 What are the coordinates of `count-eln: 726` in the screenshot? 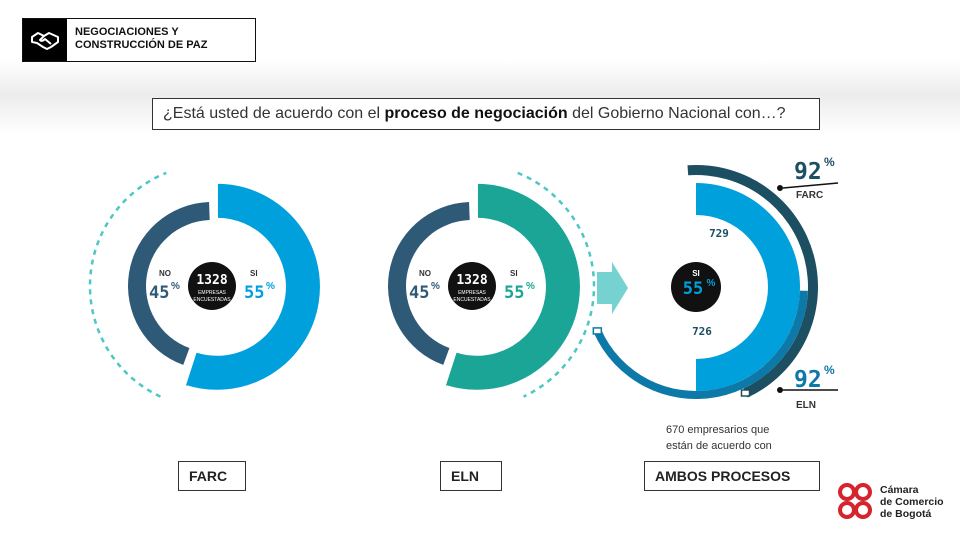 It's located at (702, 331).